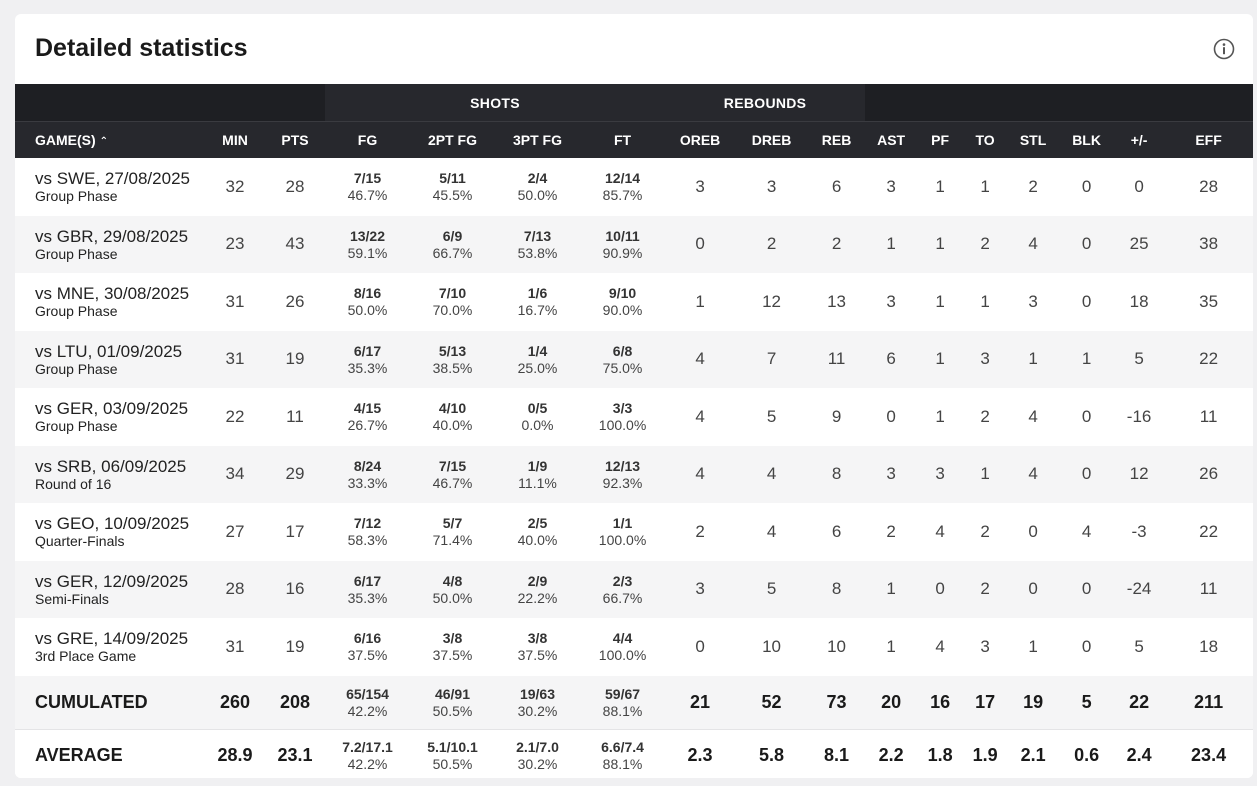 The image size is (1257, 786). What do you see at coordinates (235, 753) in the screenshot?
I see `cell-min: 28.9` at bounding box center [235, 753].